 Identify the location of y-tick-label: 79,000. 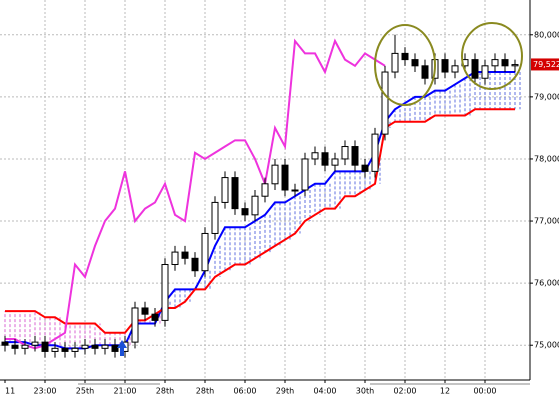
(546, 96).